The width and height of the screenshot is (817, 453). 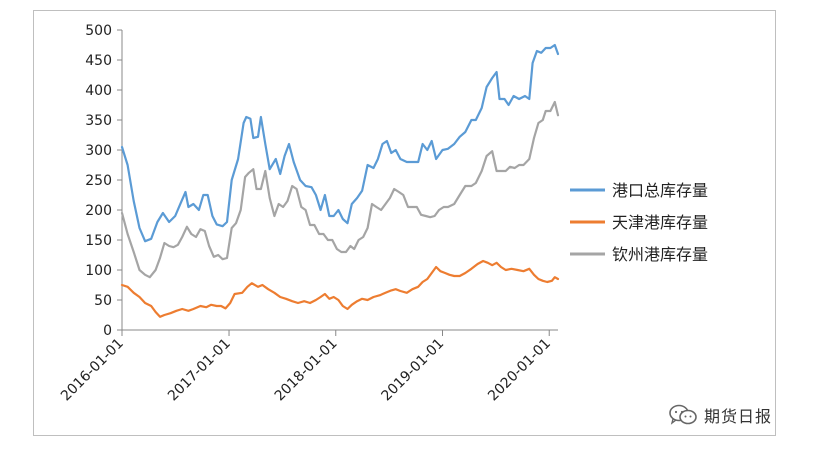 I want to click on y-tick-label: 200, so click(x=98, y=211).